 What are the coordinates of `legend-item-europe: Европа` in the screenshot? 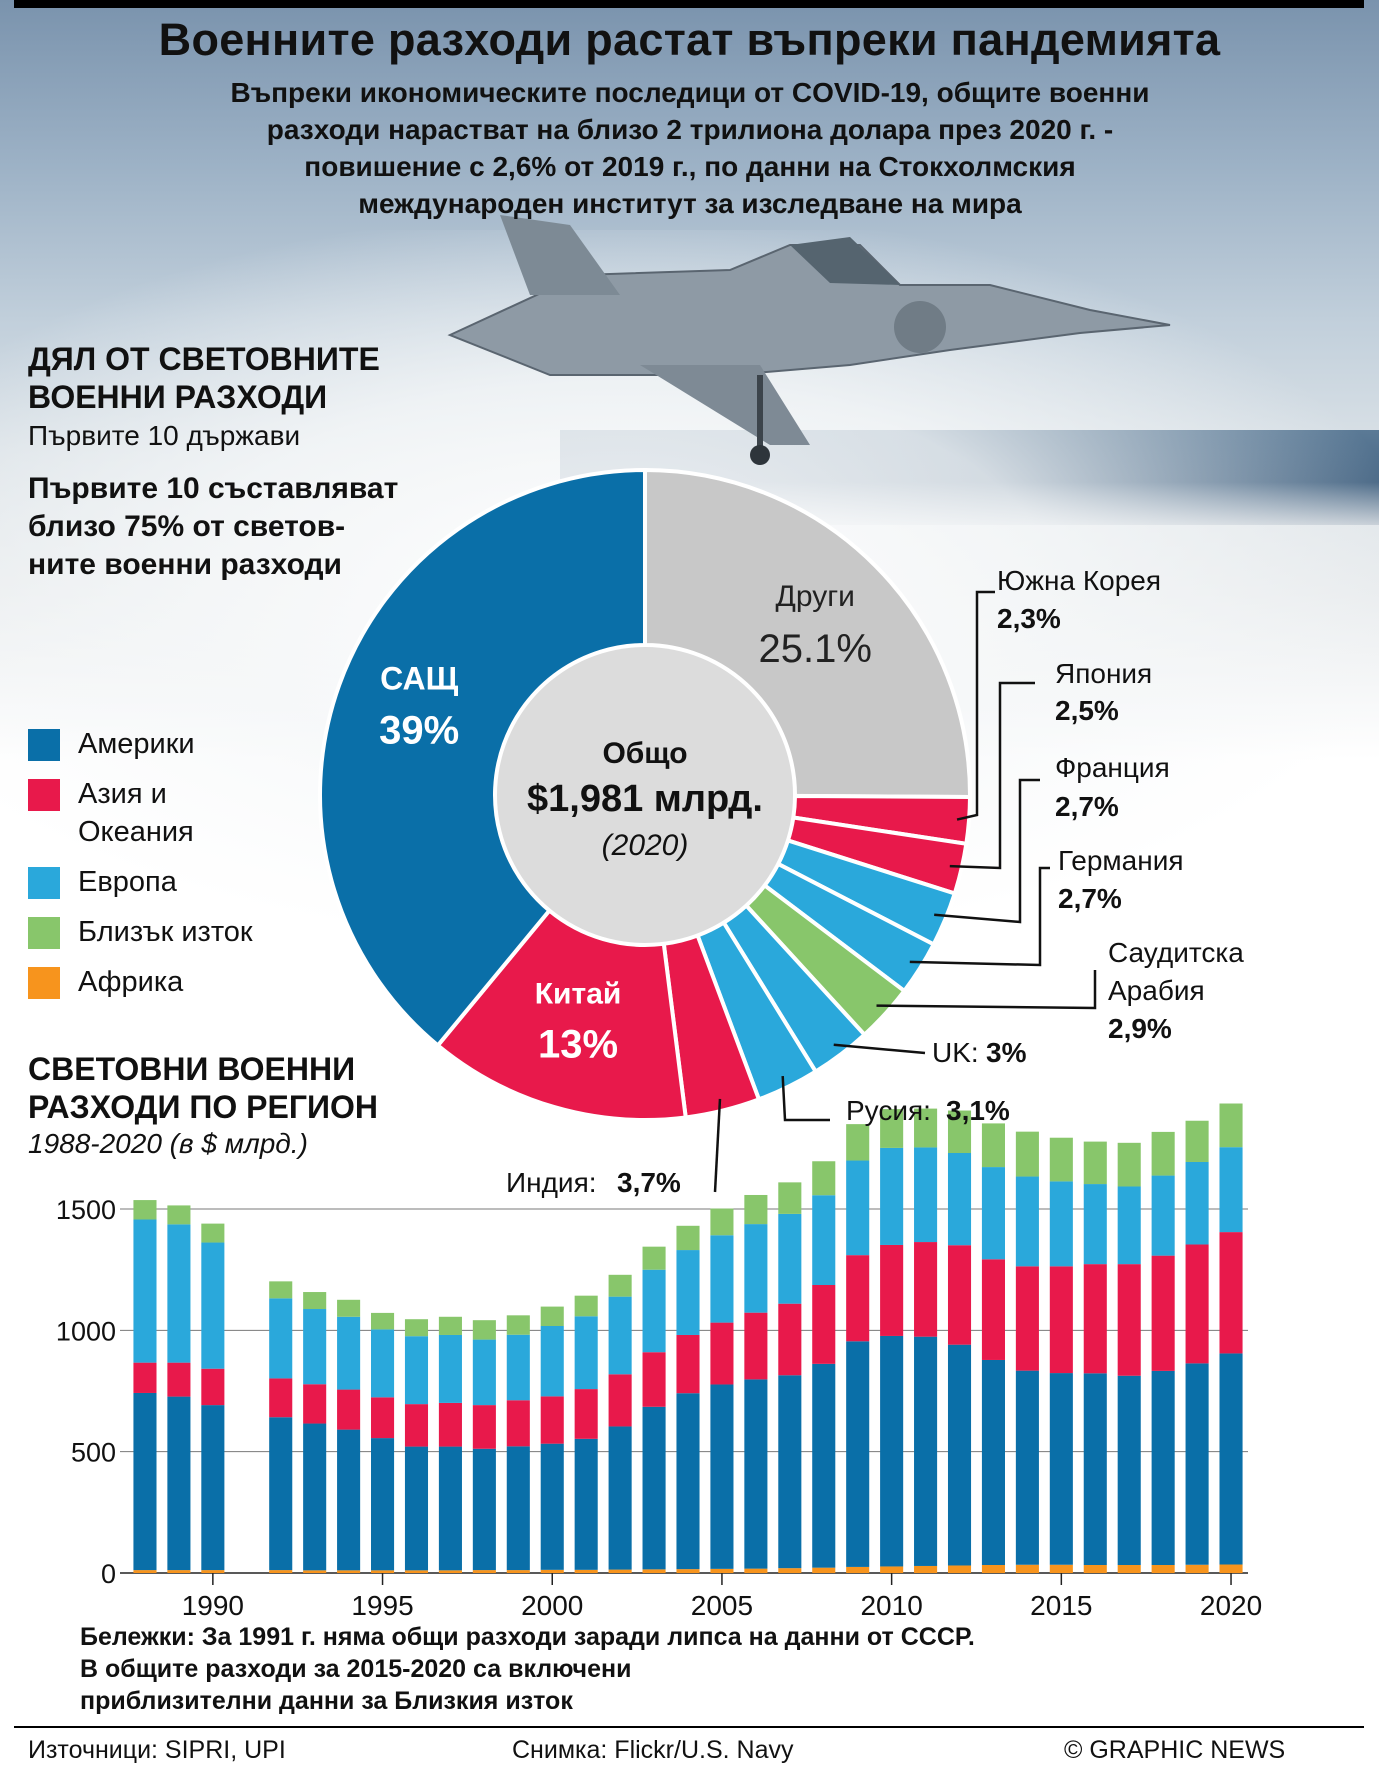 It's located at (140, 882).